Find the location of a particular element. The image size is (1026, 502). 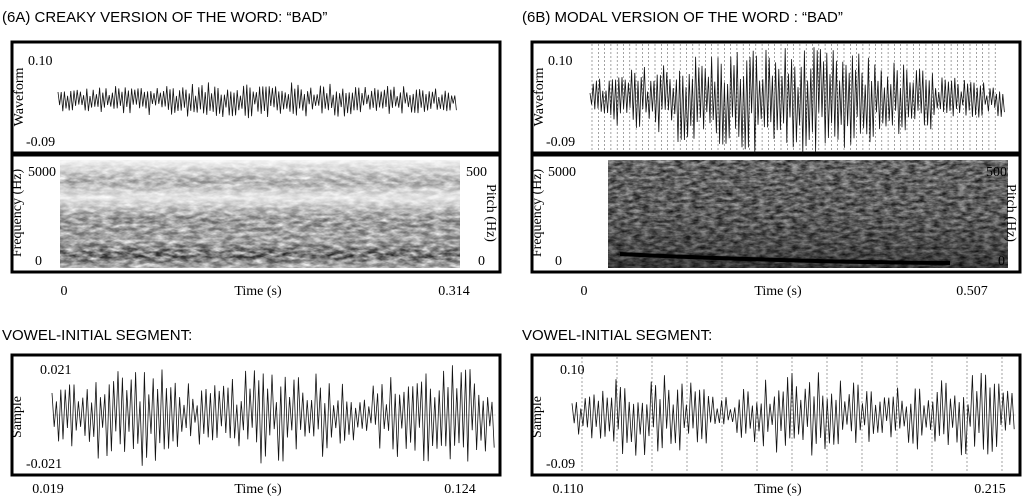

x-start-label: 0.019 is located at coordinates (48, 489).